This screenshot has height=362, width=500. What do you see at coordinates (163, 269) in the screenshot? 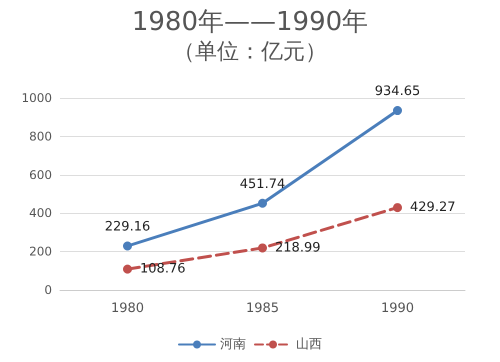
I see `data-label: 108.76` at bounding box center [163, 269].